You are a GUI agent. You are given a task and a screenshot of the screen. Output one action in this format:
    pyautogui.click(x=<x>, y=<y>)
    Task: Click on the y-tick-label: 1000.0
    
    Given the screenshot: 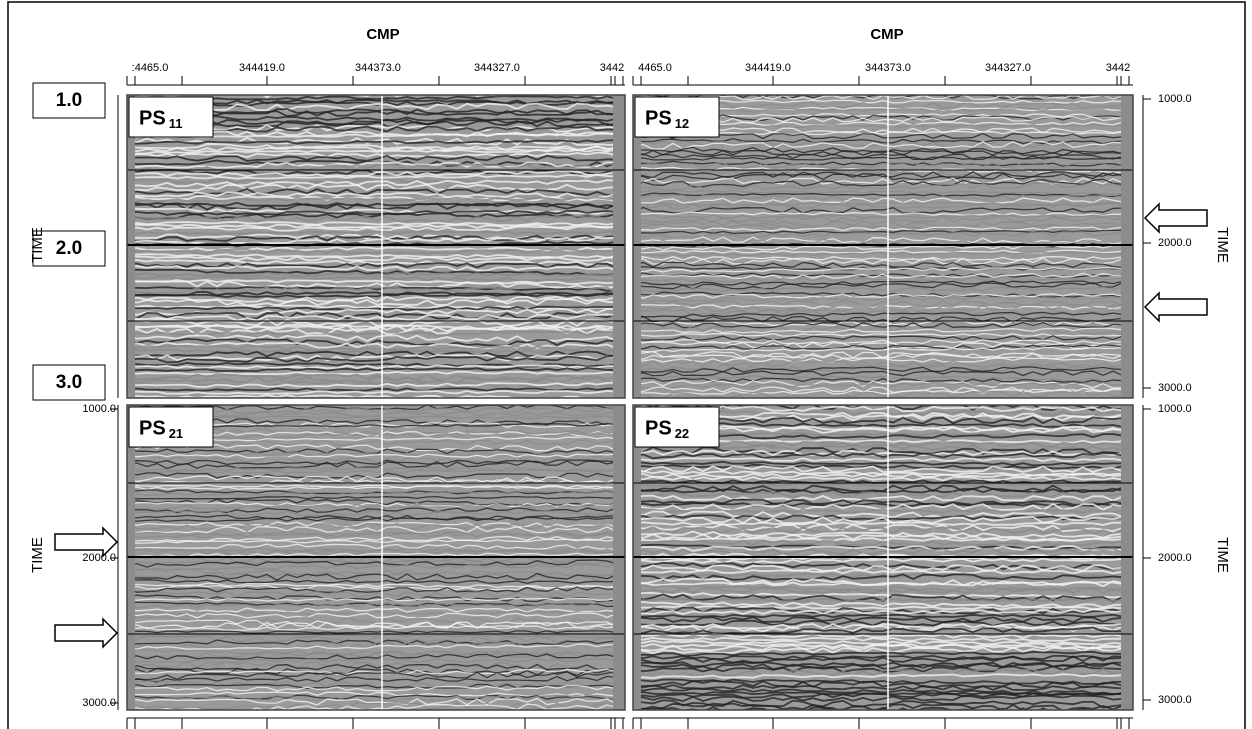 What is the action you would take?
    pyautogui.click(x=99, y=409)
    